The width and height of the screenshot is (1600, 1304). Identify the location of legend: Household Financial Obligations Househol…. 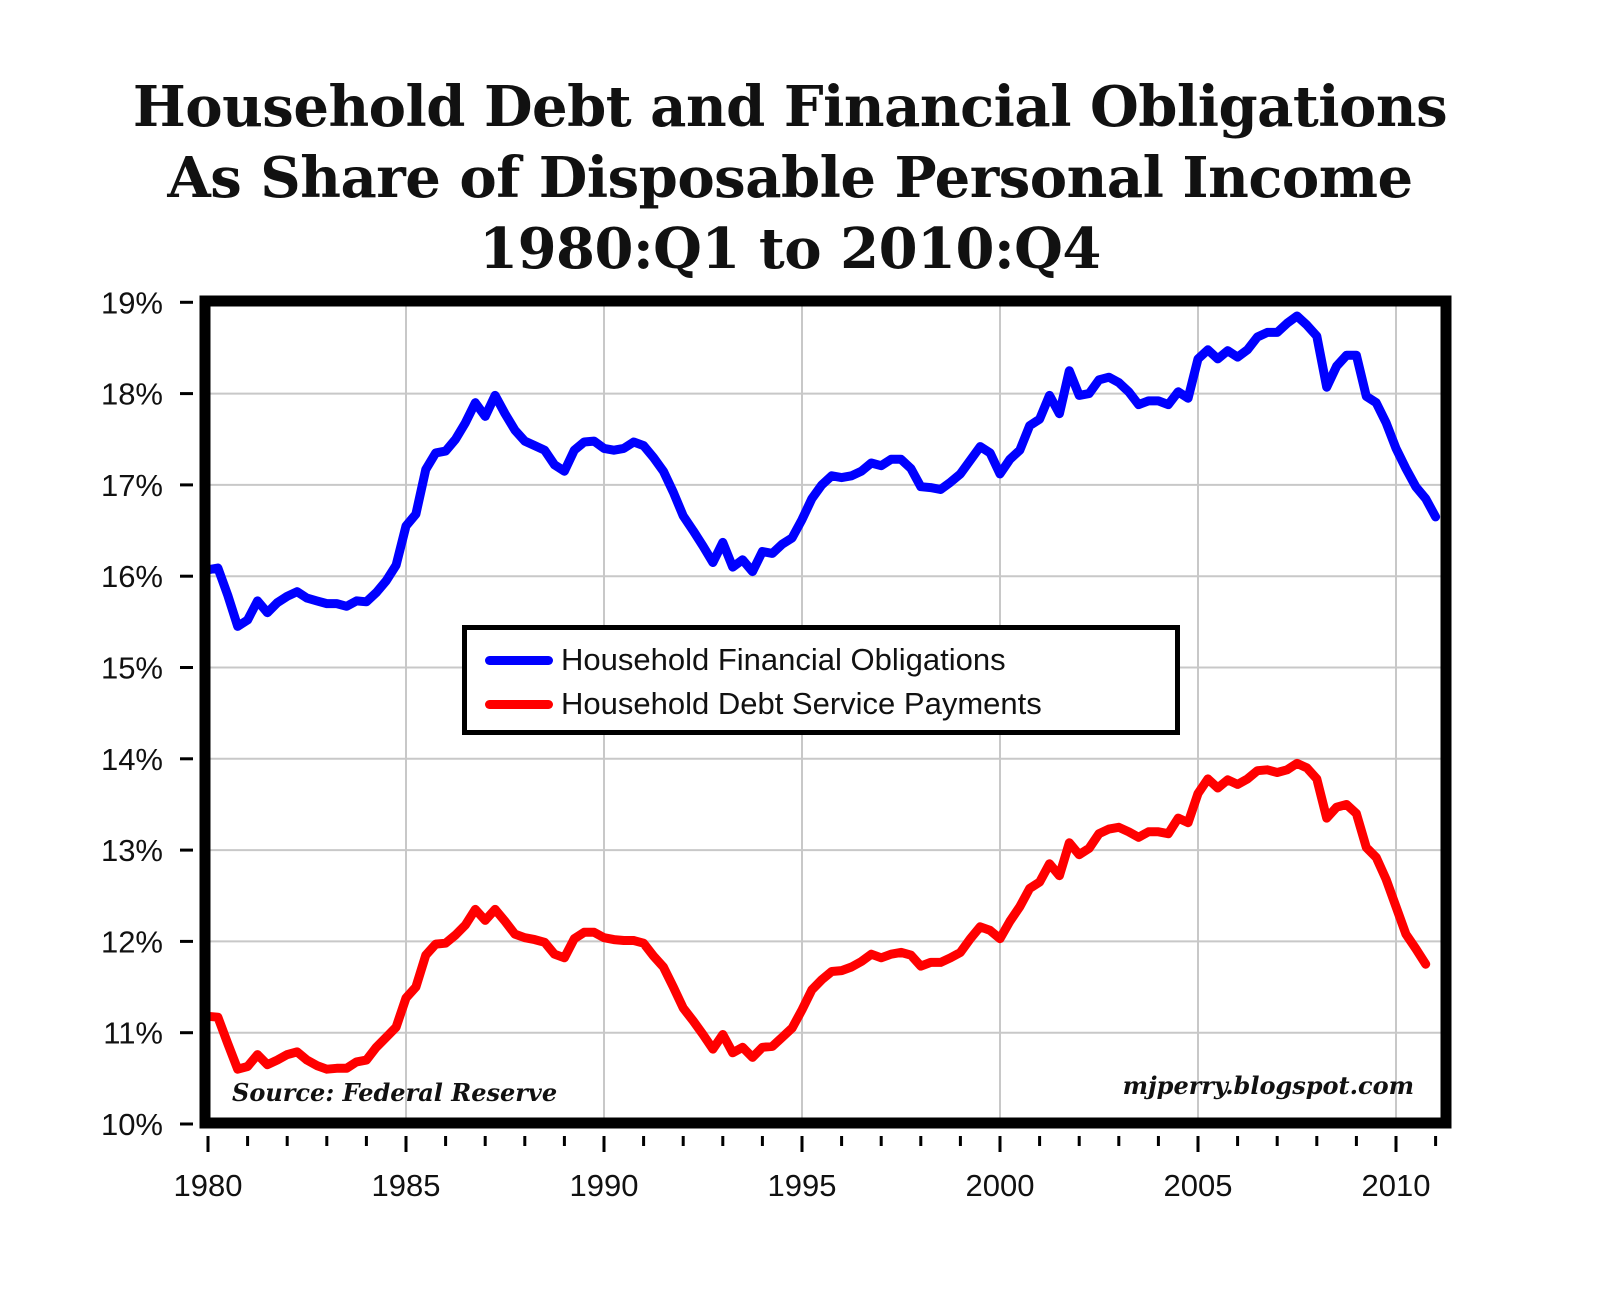
(821, 680).